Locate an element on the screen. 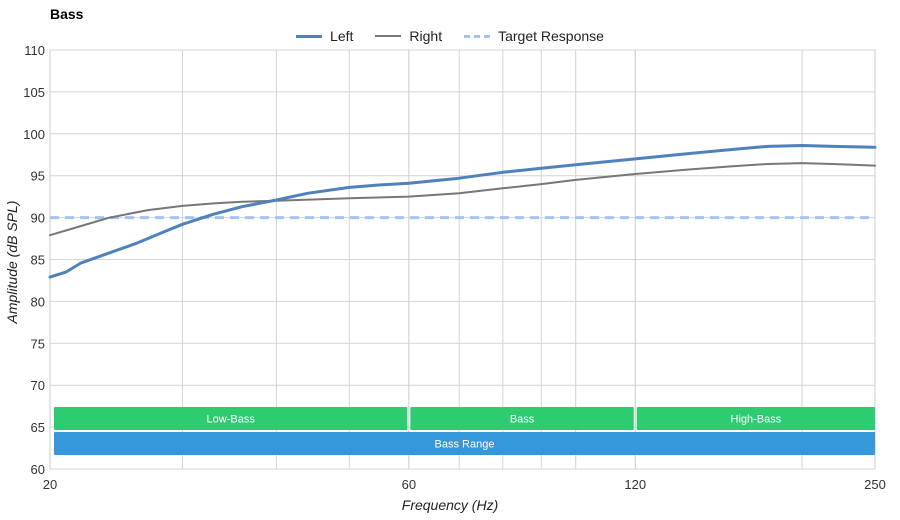  band-low-bass is located at coordinates (231, 418).